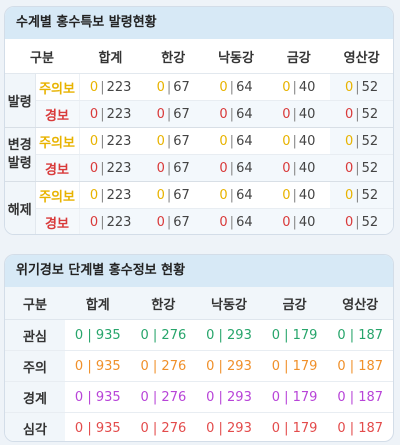 The width and height of the screenshot is (400, 445). What do you see at coordinates (307, 195) in the screenshot?
I see `total-count: 40` at bounding box center [307, 195].